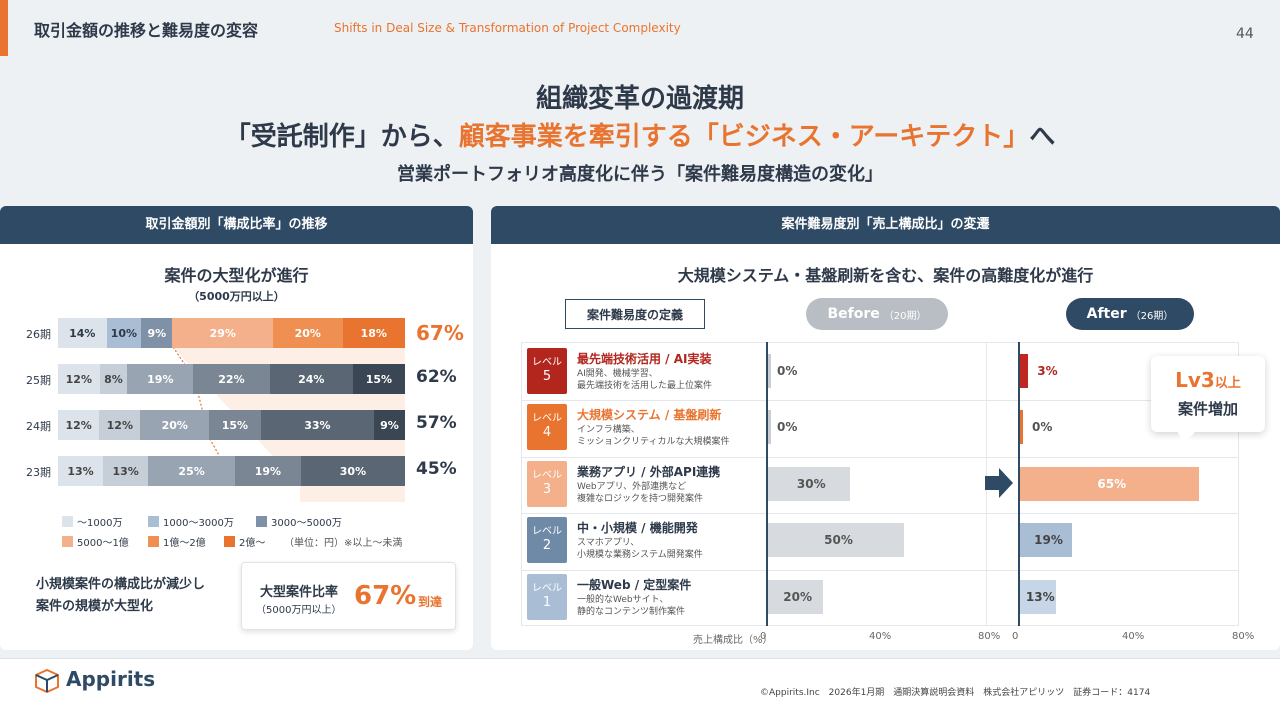 The image size is (1280, 719). I want to click on bar-segment: 12%, so click(79, 379).